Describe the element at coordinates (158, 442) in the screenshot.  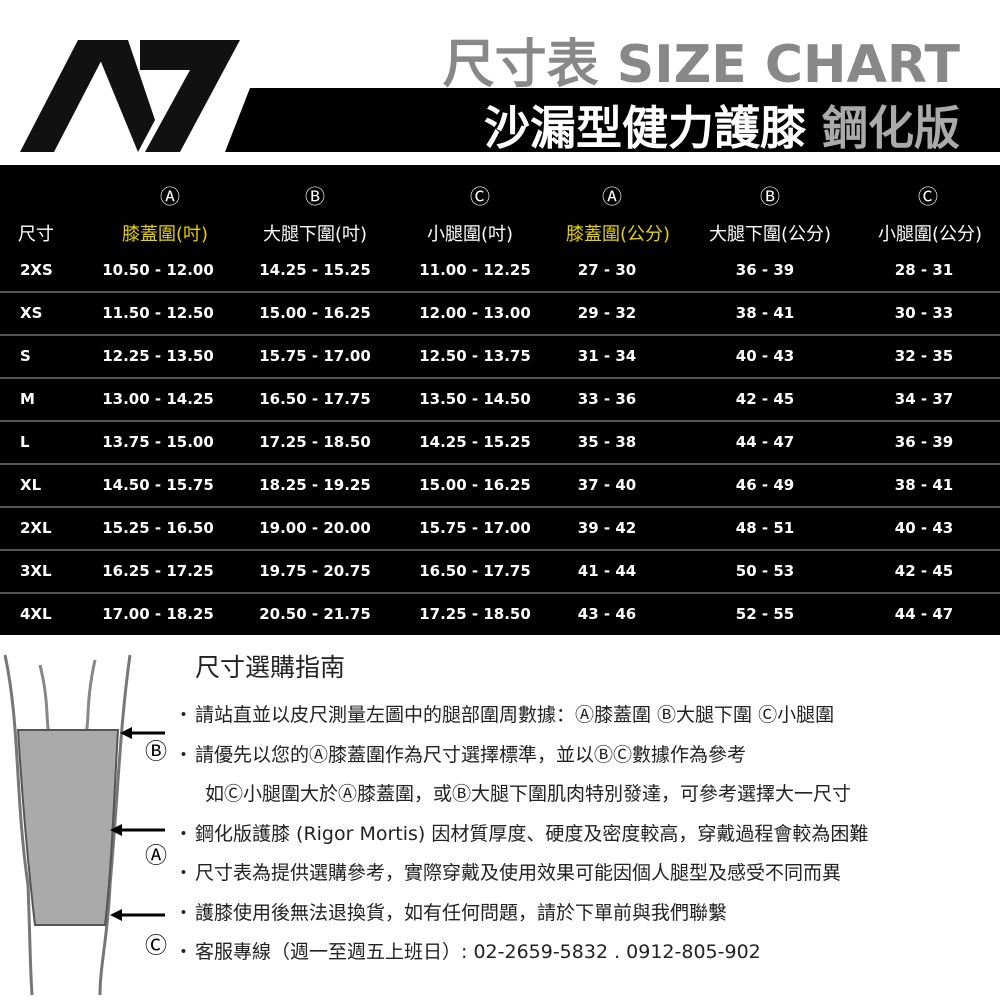
I see `table-cell: 13.75 - 15.00` at that location.